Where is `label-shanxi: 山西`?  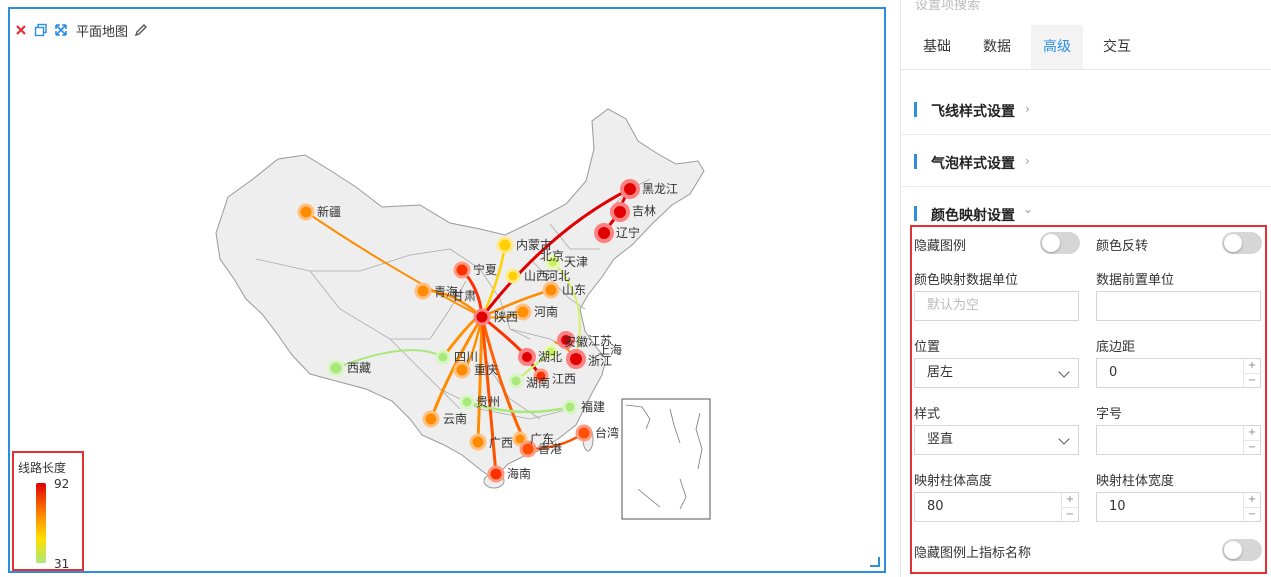 label-shanxi: 山西 is located at coordinates (536, 276).